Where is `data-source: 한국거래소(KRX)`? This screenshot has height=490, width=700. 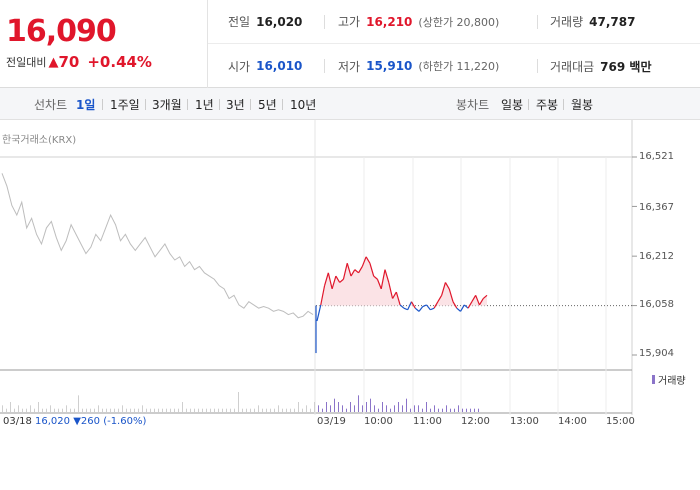 data-source: 한국거래소(KRX) is located at coordinates (39, 140).